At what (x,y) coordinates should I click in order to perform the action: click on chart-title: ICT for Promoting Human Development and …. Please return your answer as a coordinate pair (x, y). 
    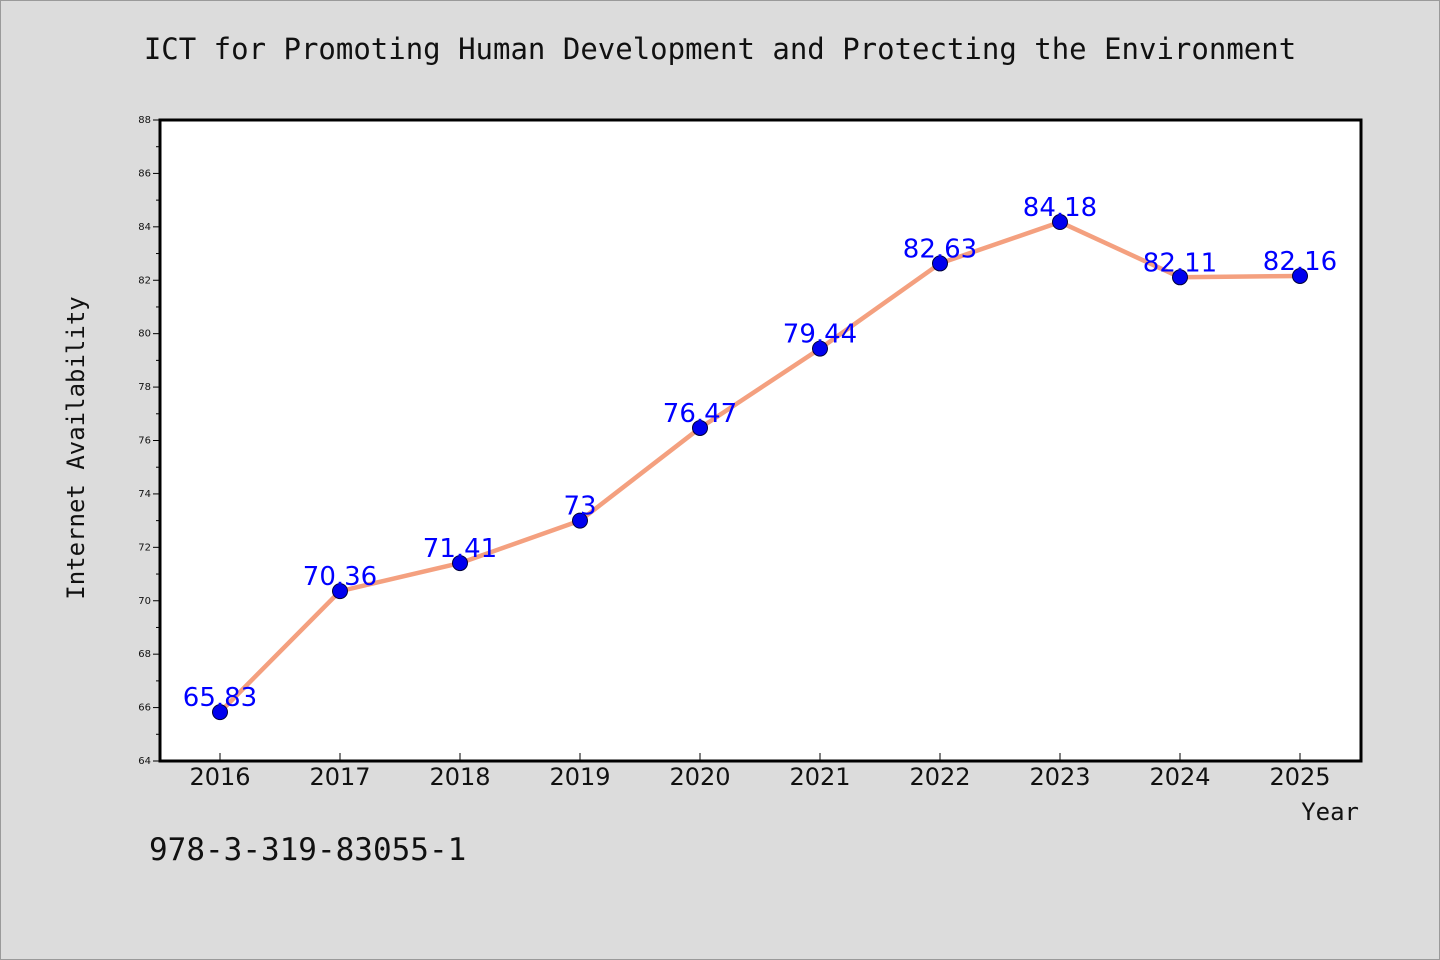
    Looking at the image, I should click on (720, 49).